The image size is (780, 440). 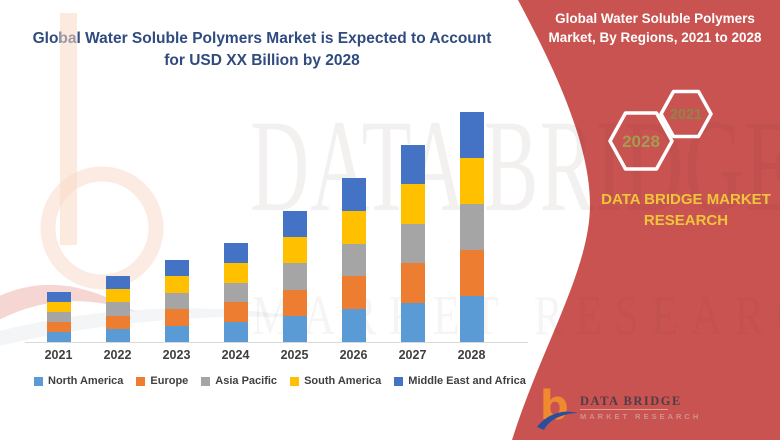 What do you see at coordinates (557, 406) in the screenshot?
I see `data-bridge-logo-icon: b` at bounding box center [557, 406].